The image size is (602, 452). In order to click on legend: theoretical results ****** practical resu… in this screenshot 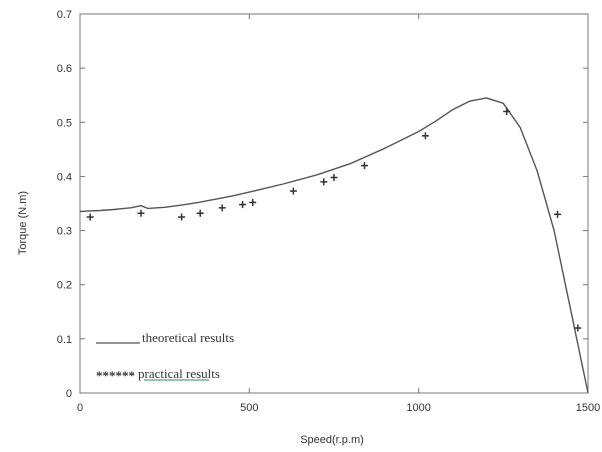, I will do `click(165, 356)`.